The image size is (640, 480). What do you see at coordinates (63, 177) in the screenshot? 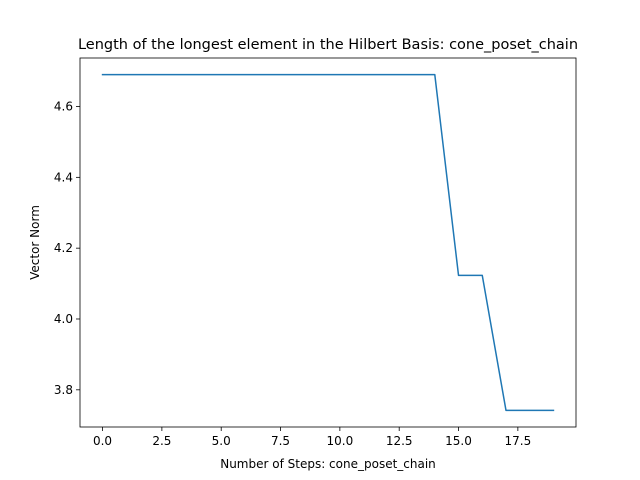
I see `y-tick-label: 4.4` at bounding box center [63, 177].